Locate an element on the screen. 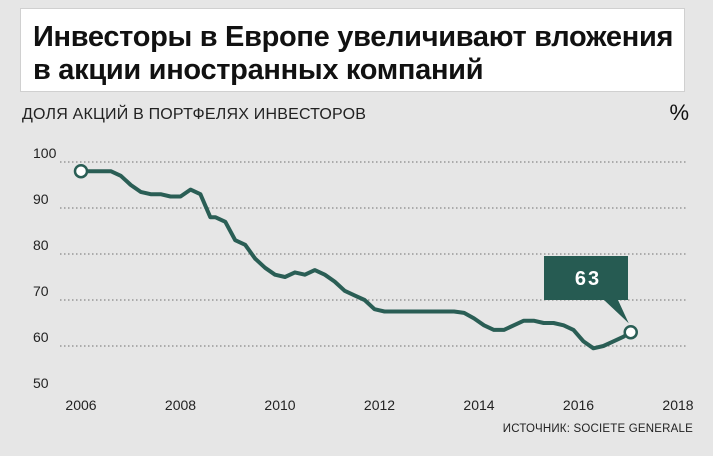 Image resolution: width=713 pixels, height=456 pixels. x-tick-label: 2010 is located at coordinates (279, 405).